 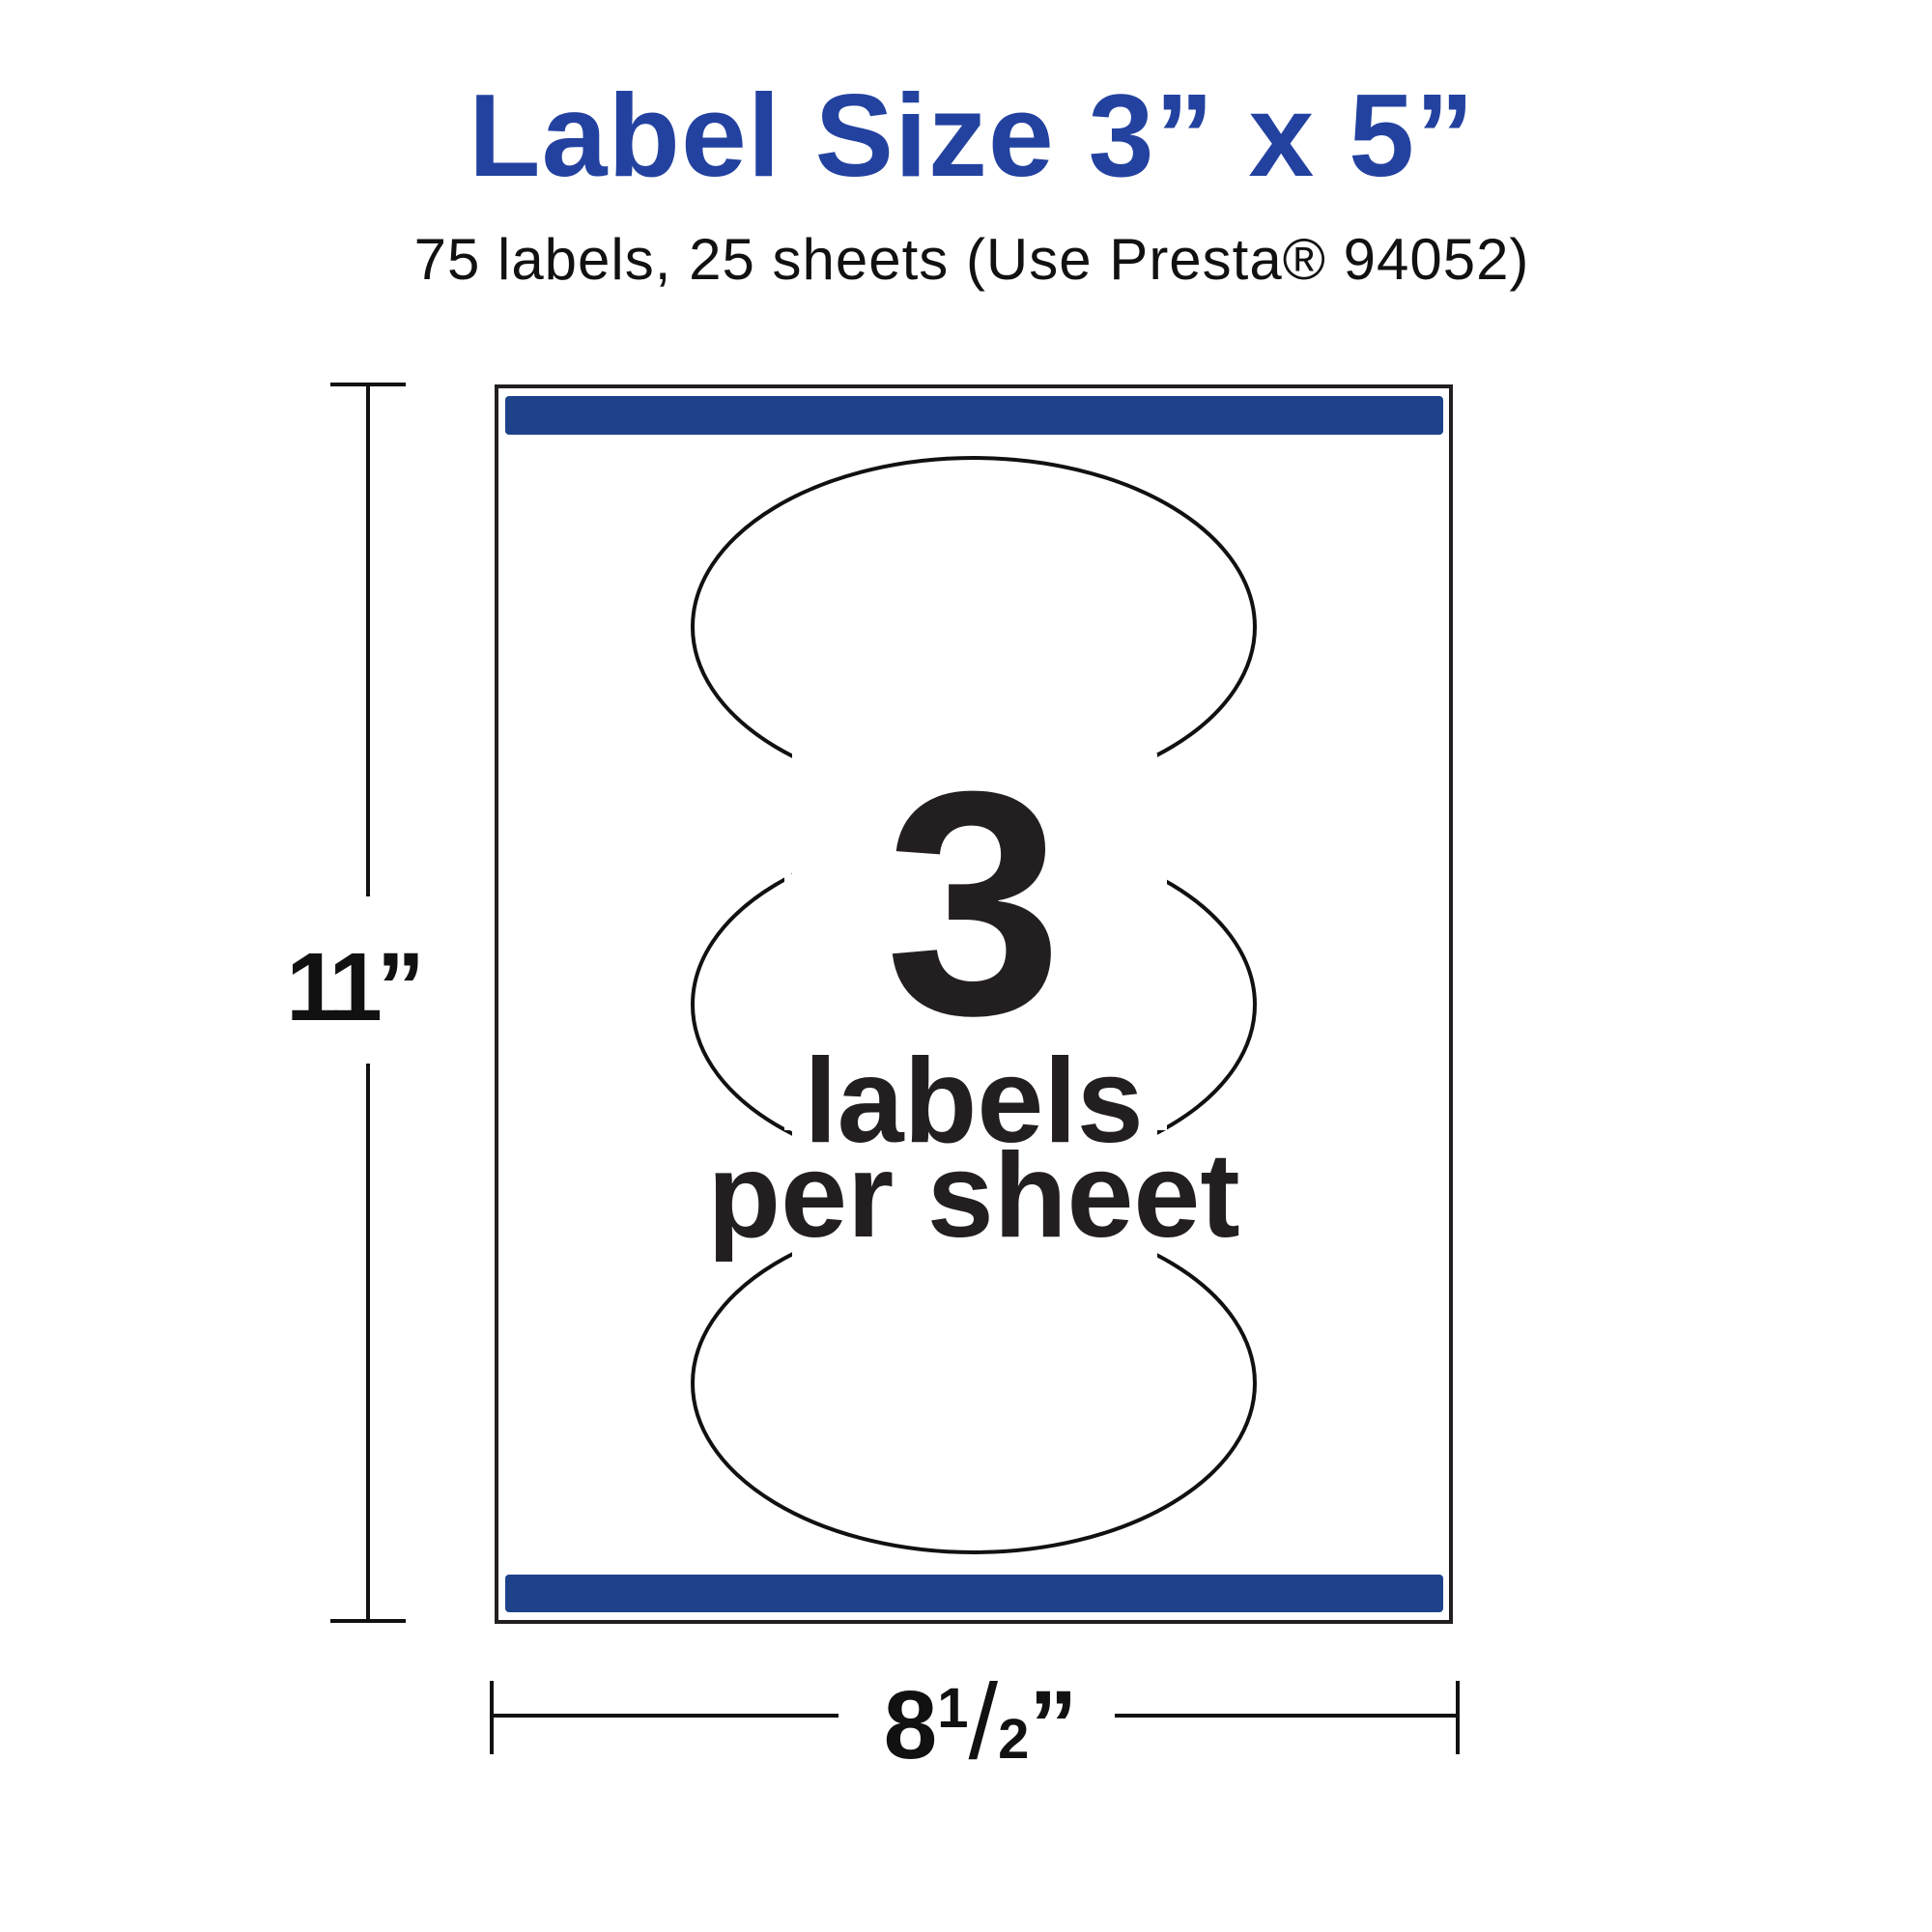 I want to click on top-bar, so click(x=974, y=415).